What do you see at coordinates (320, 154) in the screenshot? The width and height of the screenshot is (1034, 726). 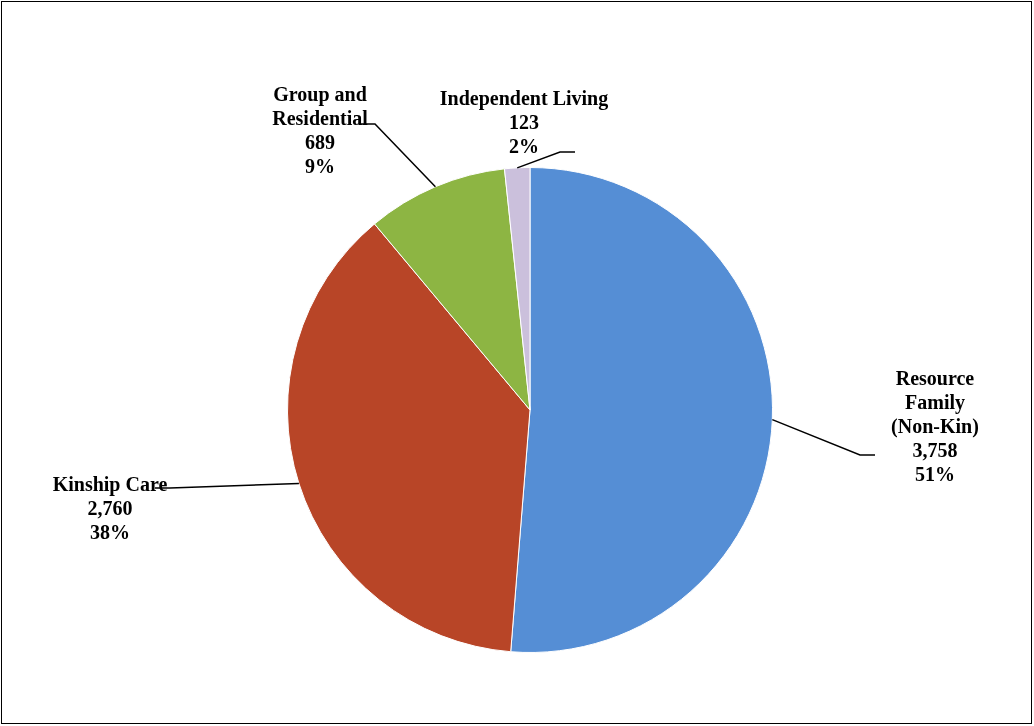 I see `data-label: 689 9%` at bounding box center [320, 154].